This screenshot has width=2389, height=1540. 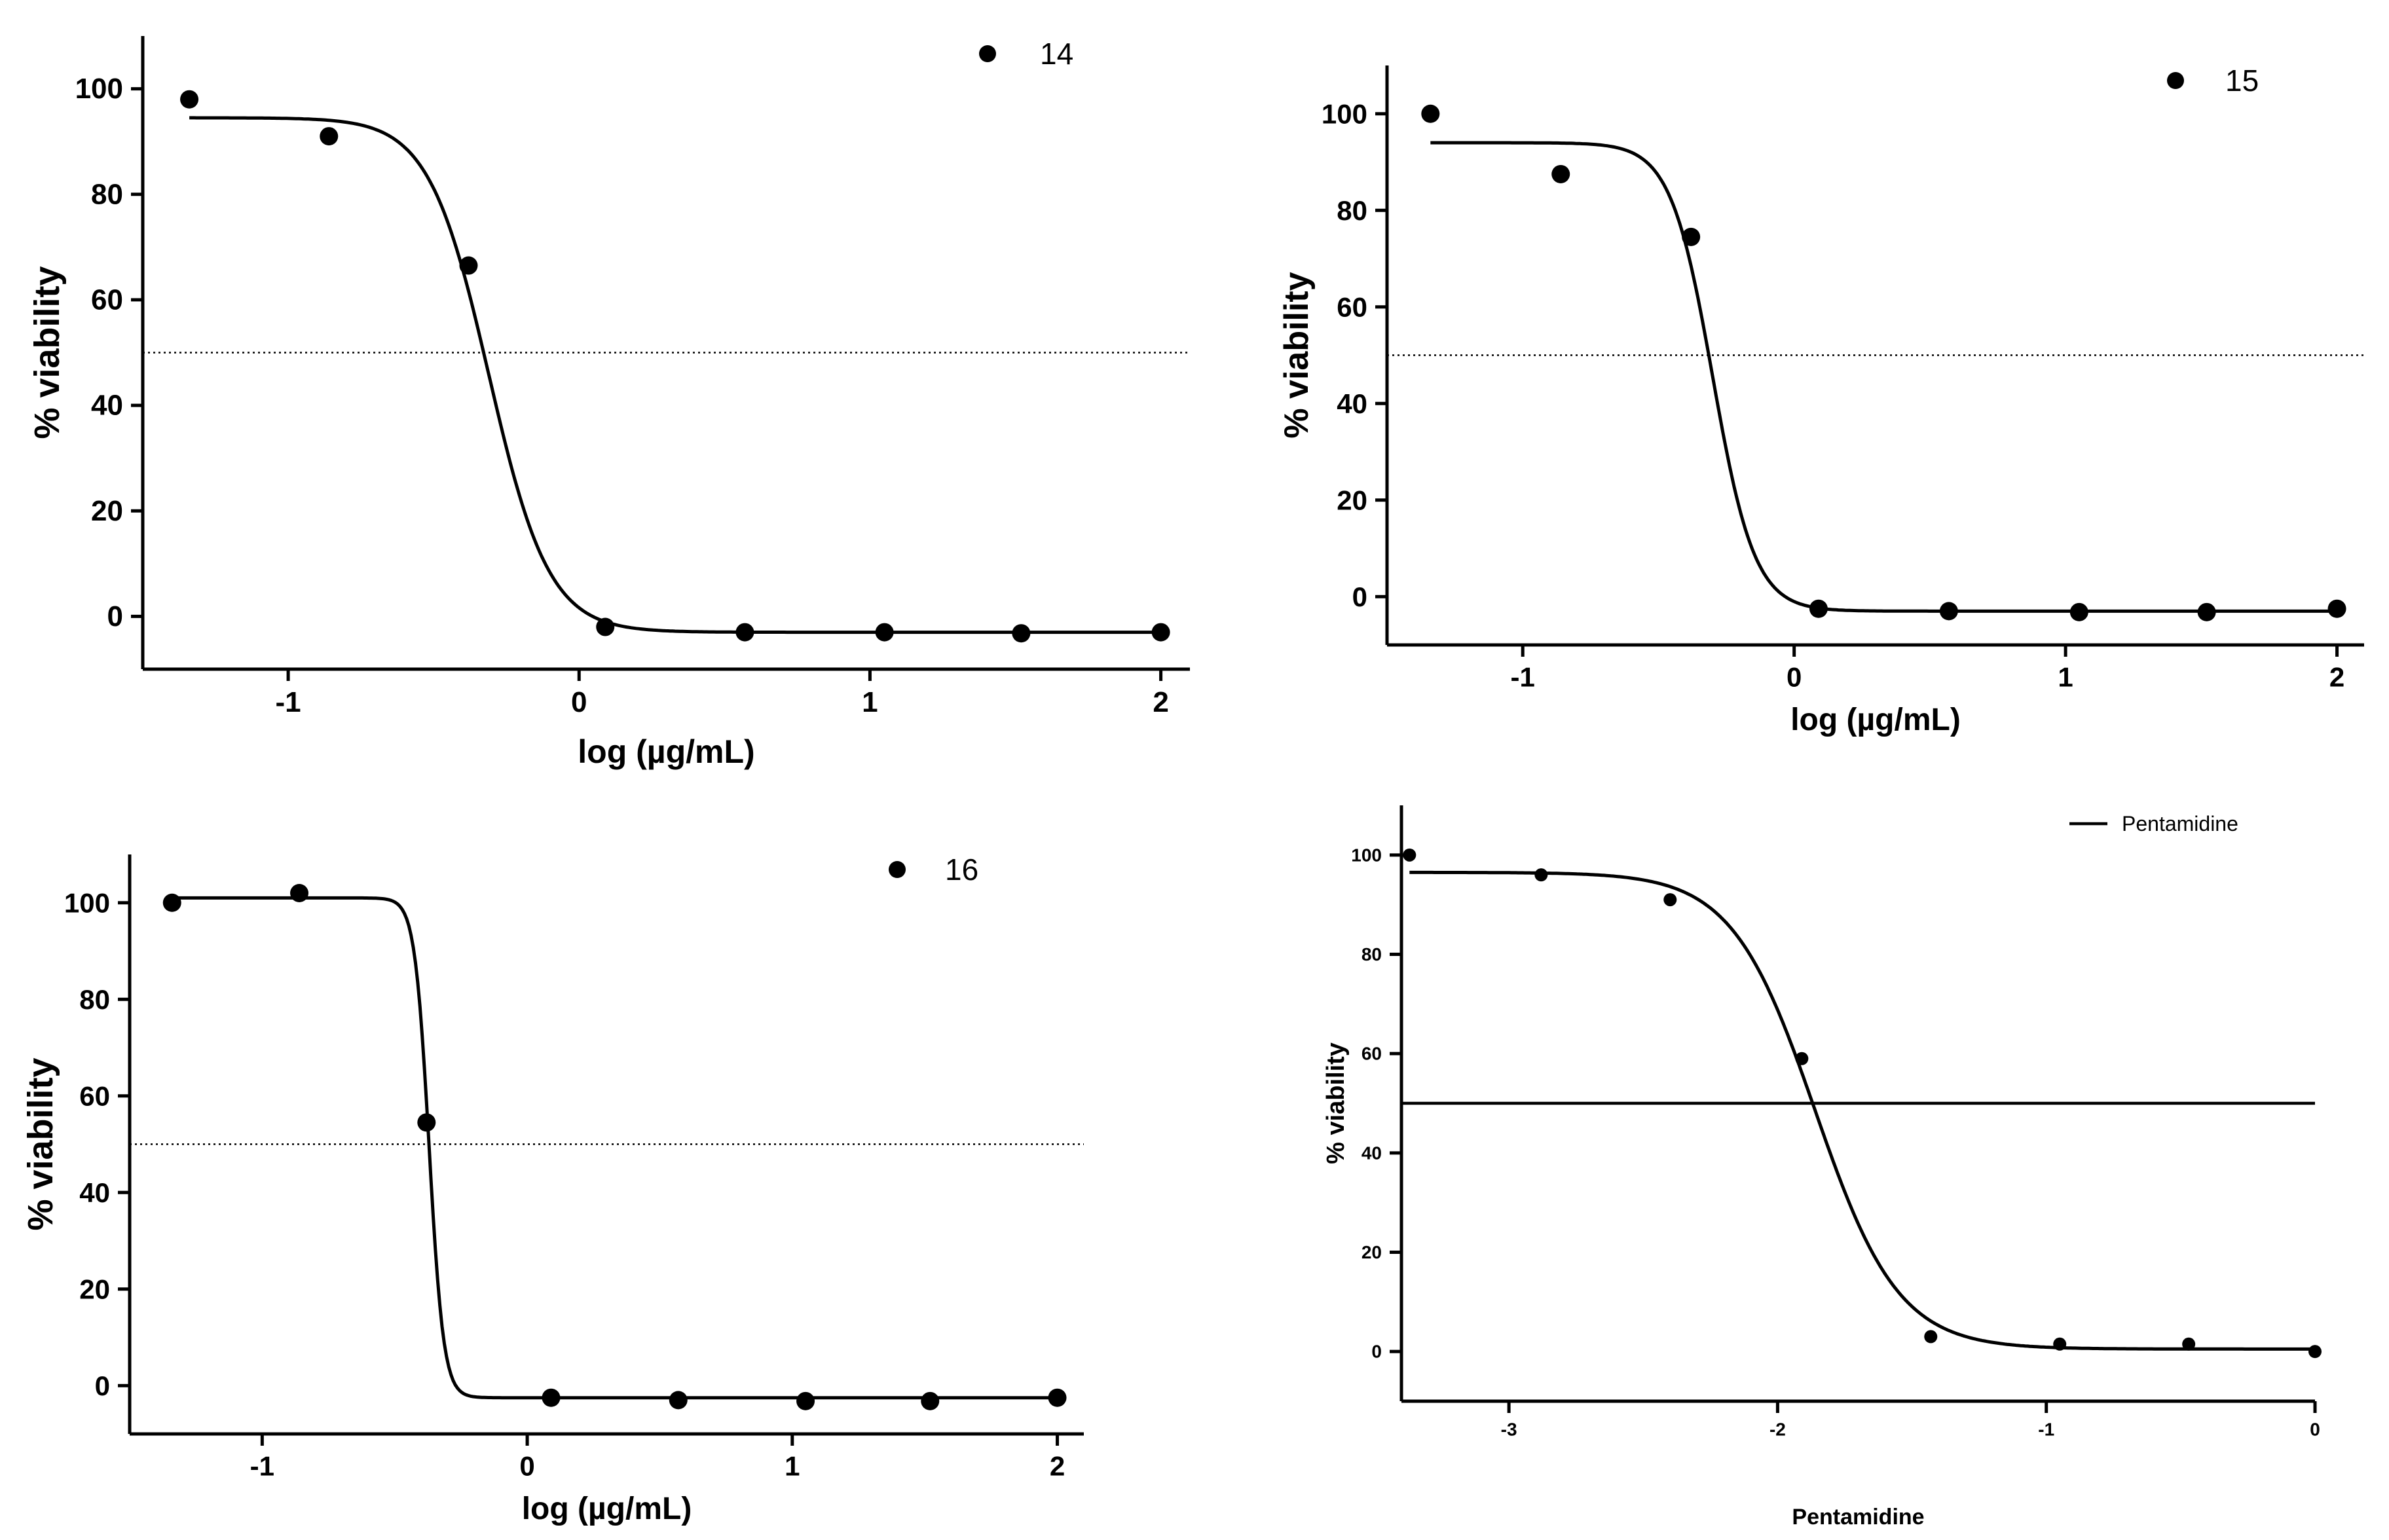 I want to click on x-tick-label: -2, so click(x=1777, y=1429).